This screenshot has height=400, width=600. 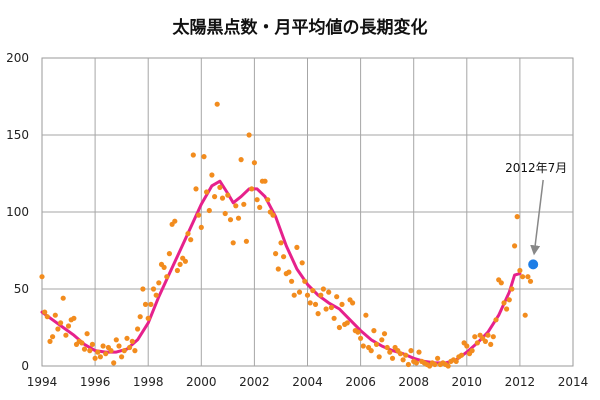 I want to click on y-axis-tick-labels: 0 50 100 150 200, so click(x=17, y=212).